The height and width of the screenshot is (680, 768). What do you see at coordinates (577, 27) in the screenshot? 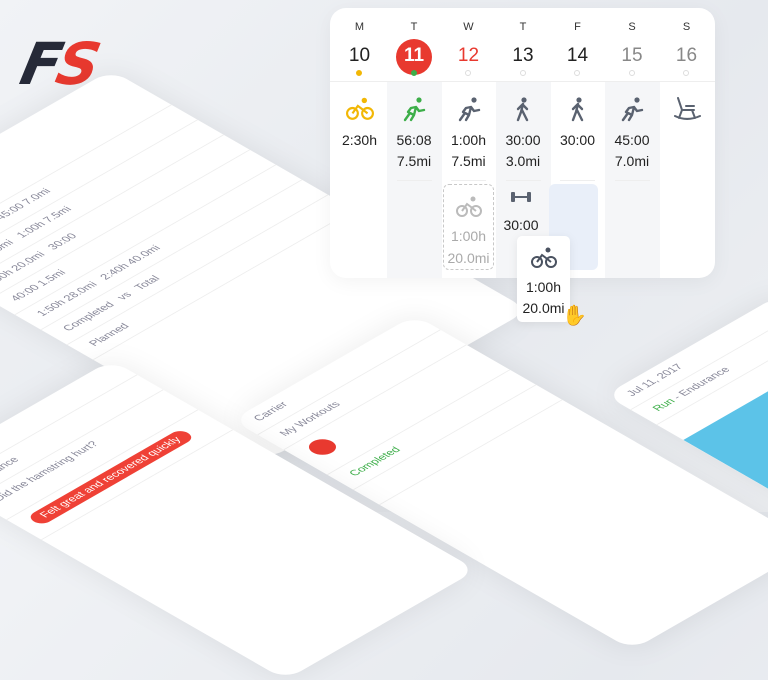
I see `day-of-week: F` at bounding box center [577, 27].